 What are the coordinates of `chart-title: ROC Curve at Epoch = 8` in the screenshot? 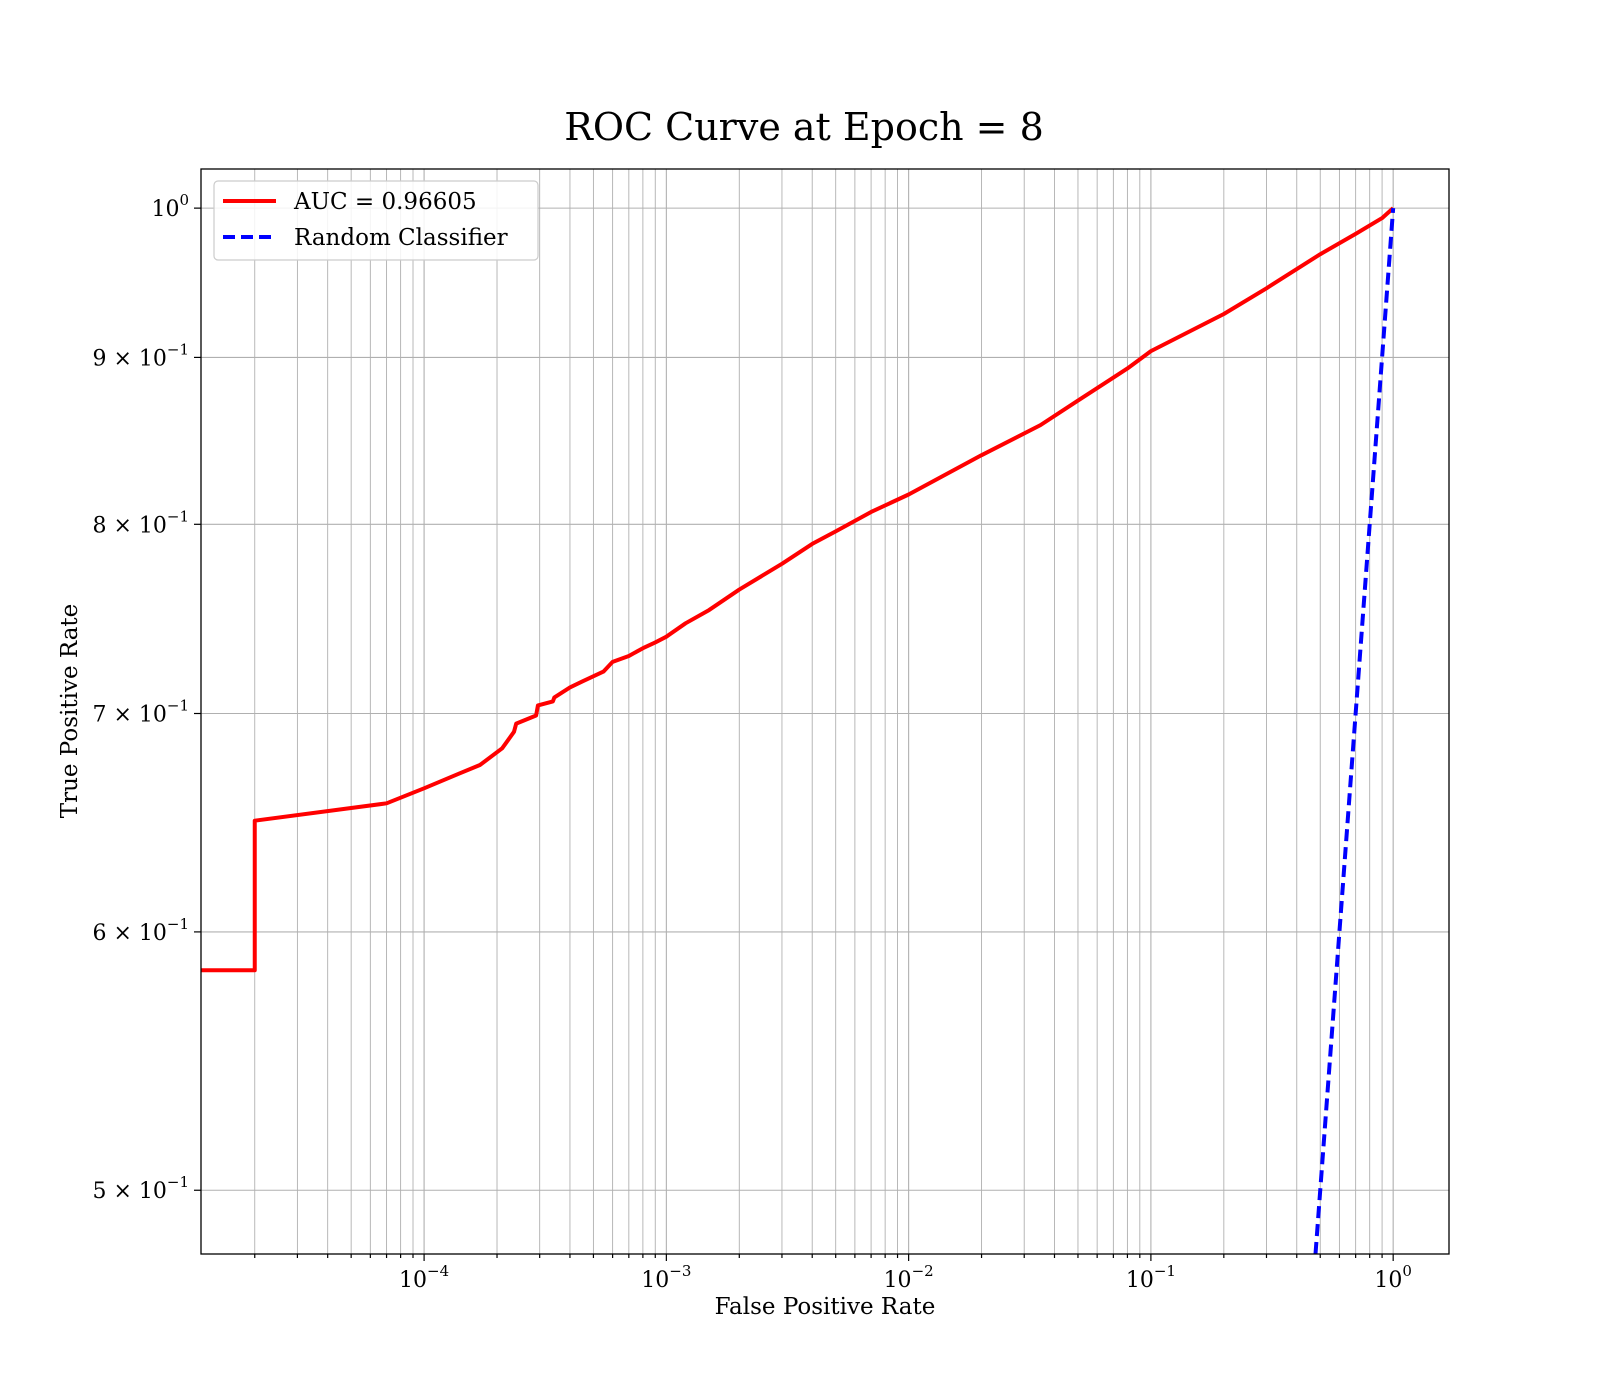 It's located at (804, 127).